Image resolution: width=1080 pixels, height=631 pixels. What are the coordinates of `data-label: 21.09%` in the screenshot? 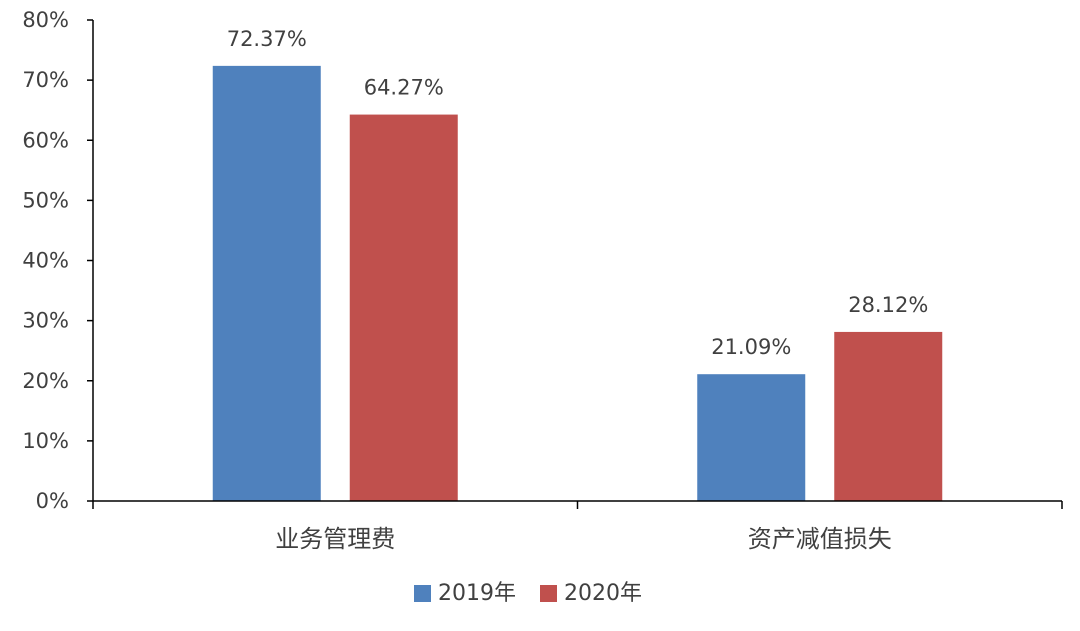 It's located at (751, 347).